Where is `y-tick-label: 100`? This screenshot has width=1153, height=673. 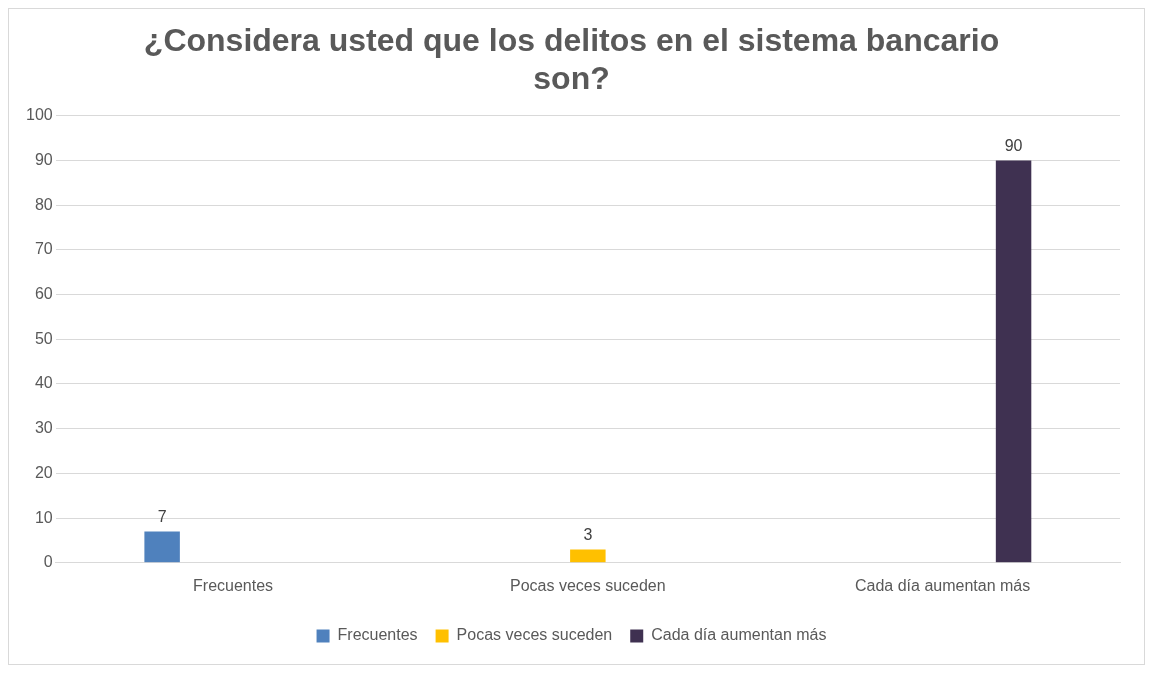 y-tick-label: 100 is located at coordinates (39, 115).